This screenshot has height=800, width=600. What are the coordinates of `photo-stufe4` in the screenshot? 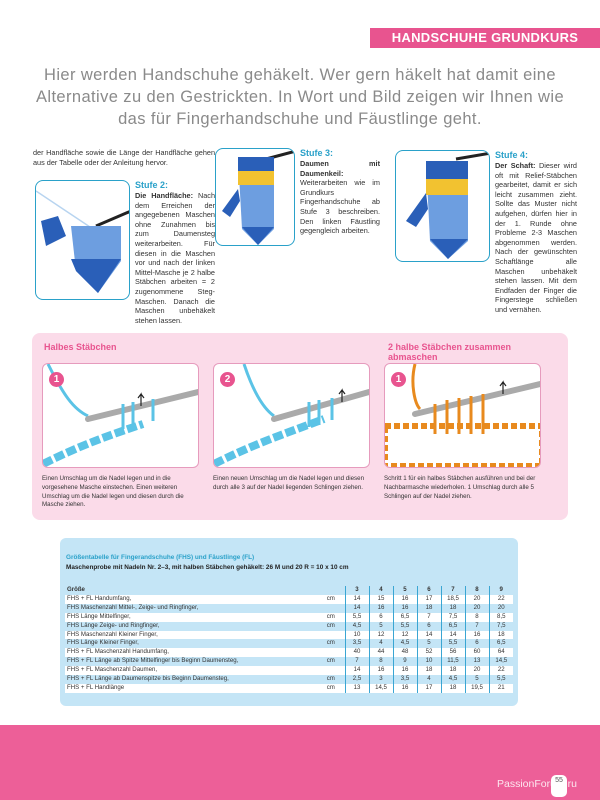 It's located at (442, 206).